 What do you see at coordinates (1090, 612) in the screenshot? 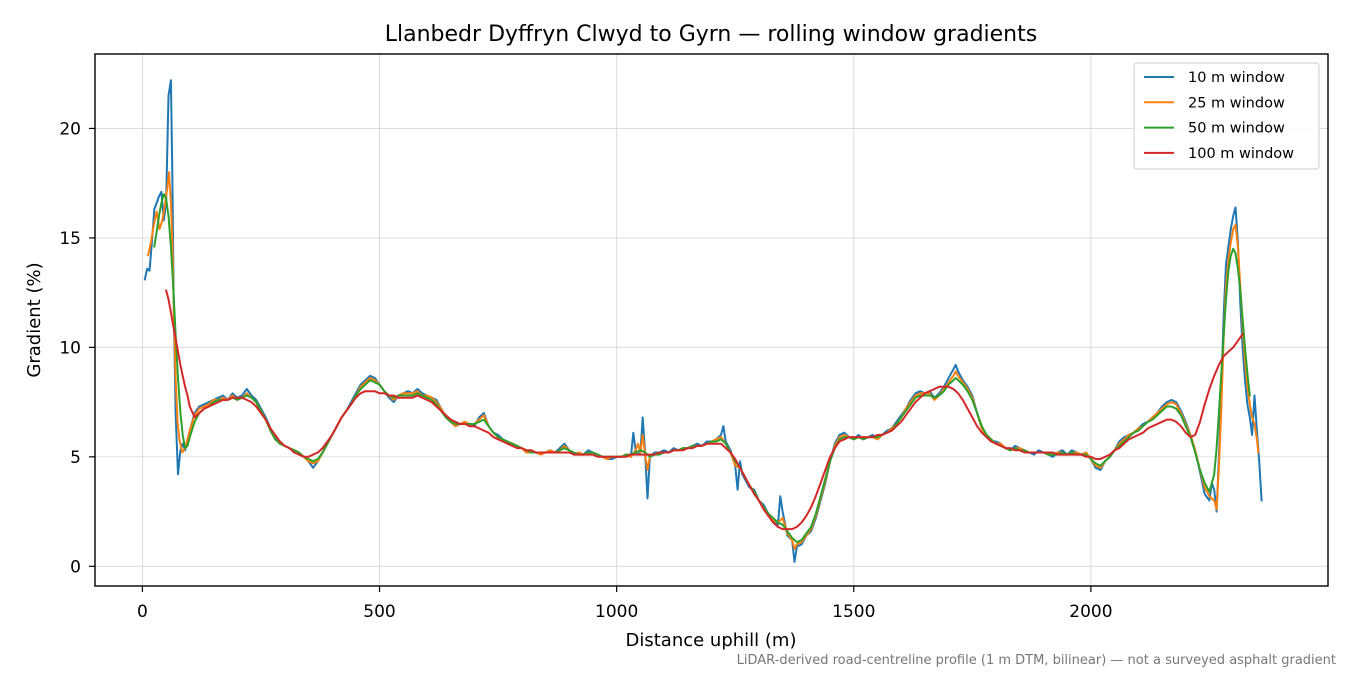
I see `x-tick-label: 2000` at bounding box center [1090, 612].